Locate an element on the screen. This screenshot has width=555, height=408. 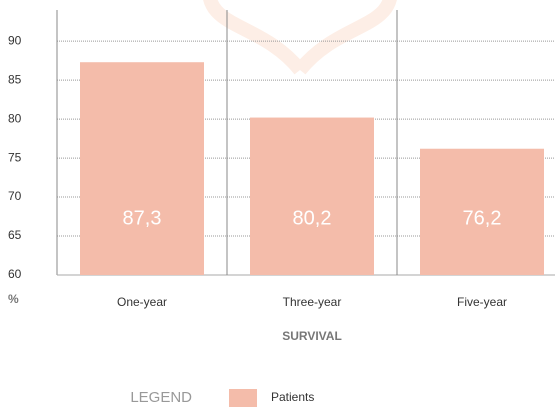
x-axis-title: SURVIVAL is located at coordinates (312, 336).